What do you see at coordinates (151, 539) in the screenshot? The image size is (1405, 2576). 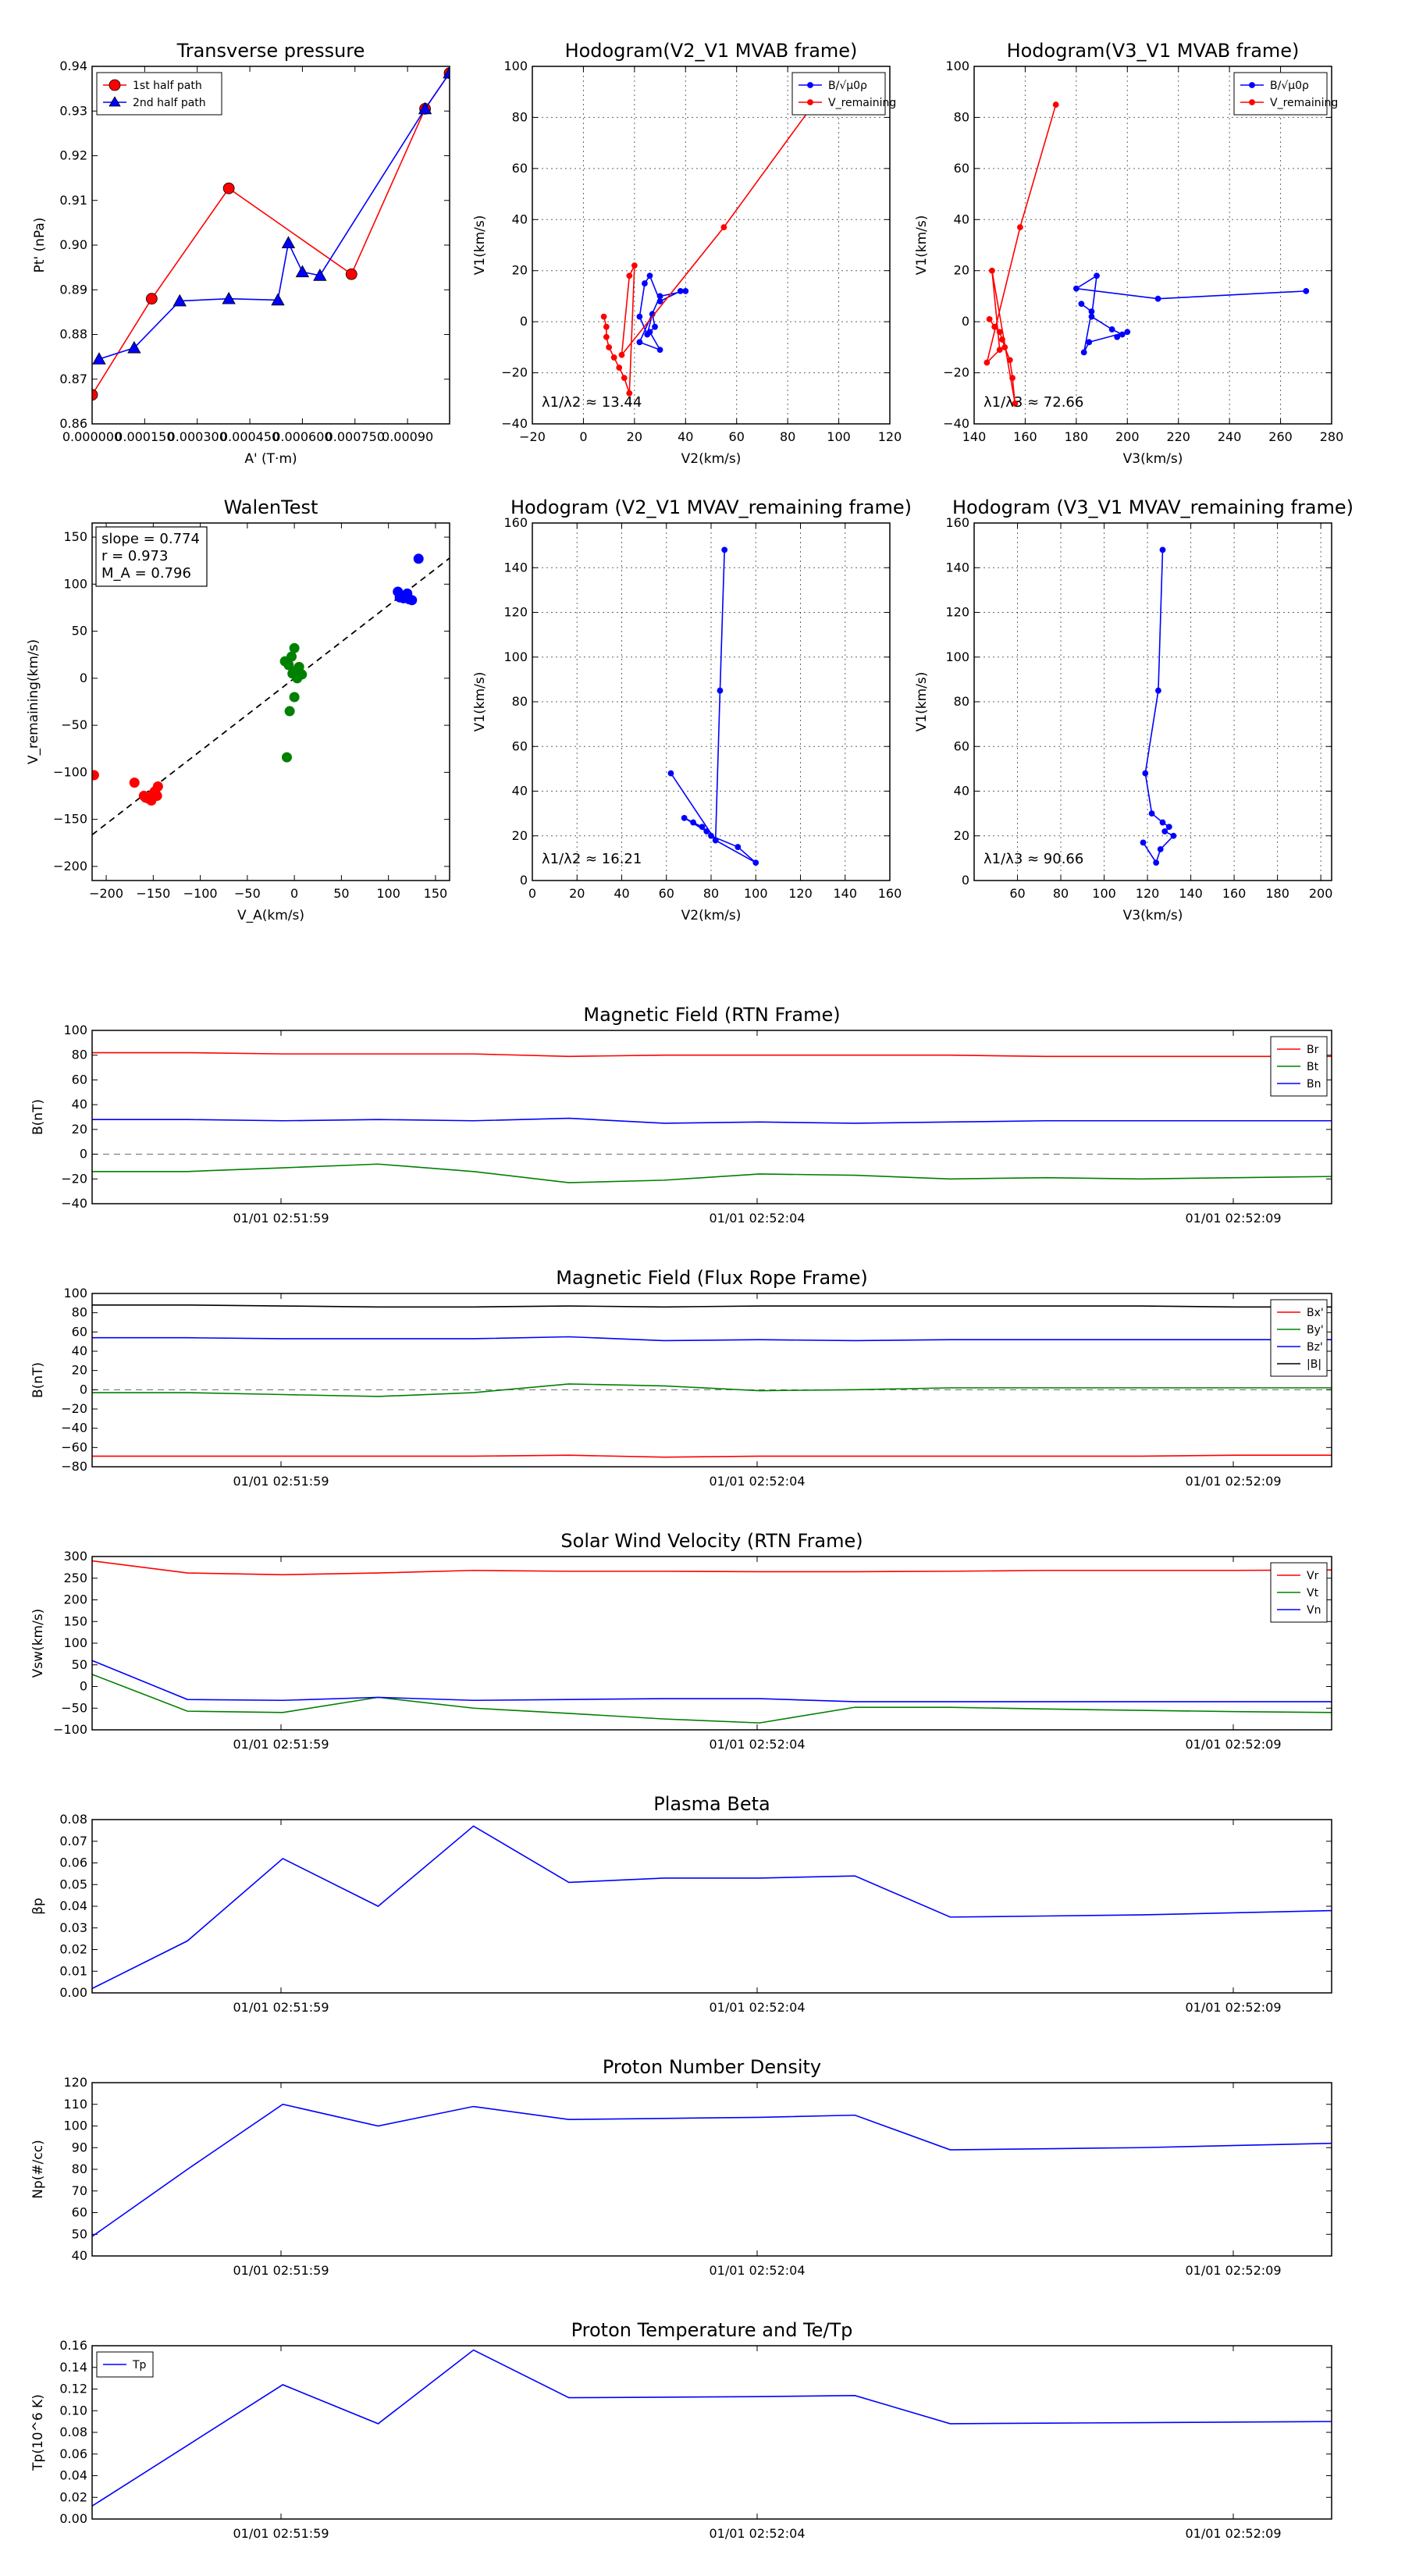 I see `walen-stat: slope = 0.774` at bounding box center [151, 539].